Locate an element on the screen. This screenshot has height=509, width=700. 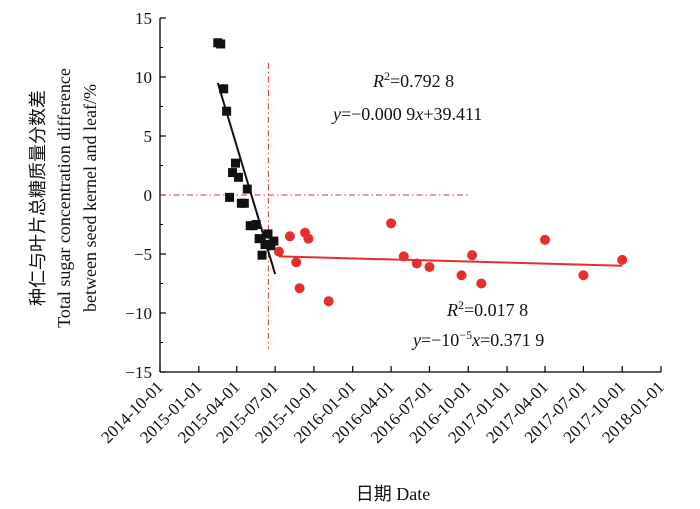
y-tick-label: 5 is located at coordinates (148, 136).